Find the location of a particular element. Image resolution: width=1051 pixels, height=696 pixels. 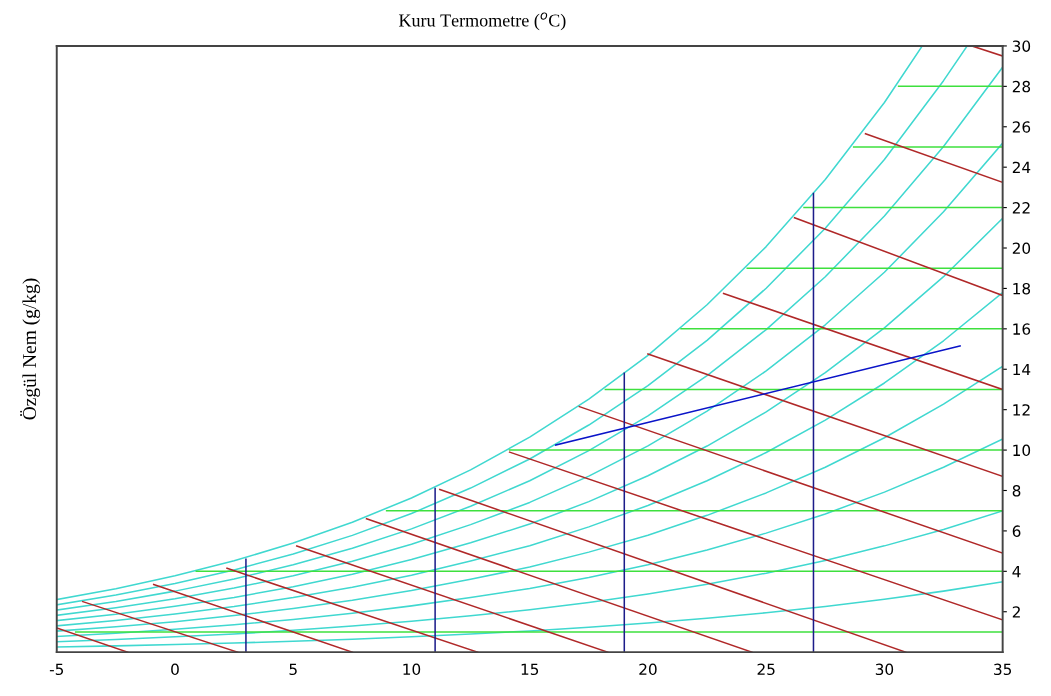

y-tick-label: 8 is located at coordinates (1016, 490).